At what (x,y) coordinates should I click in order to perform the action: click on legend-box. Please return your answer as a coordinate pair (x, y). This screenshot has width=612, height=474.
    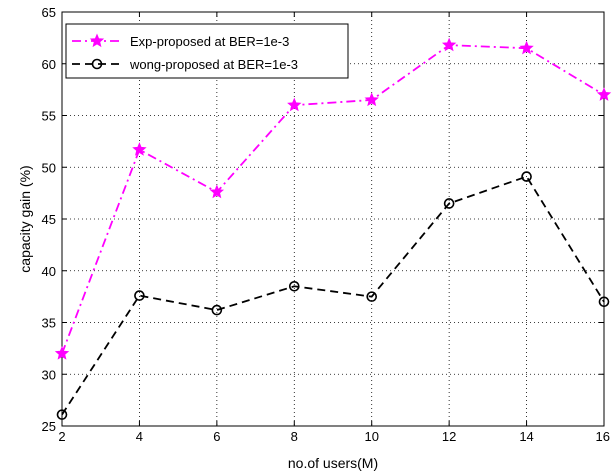
    Looking at the image, I should click on (207, 51).